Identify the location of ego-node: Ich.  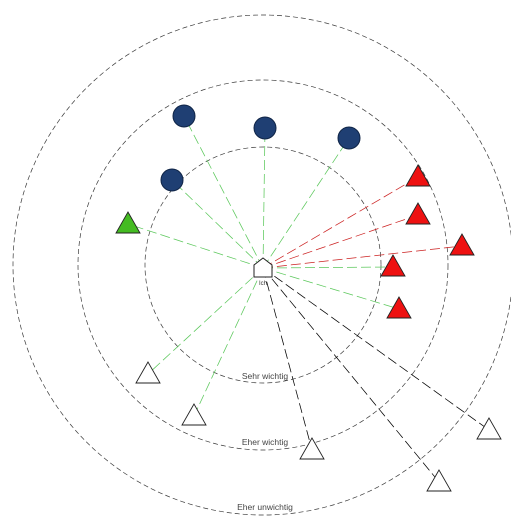
(263, 272).